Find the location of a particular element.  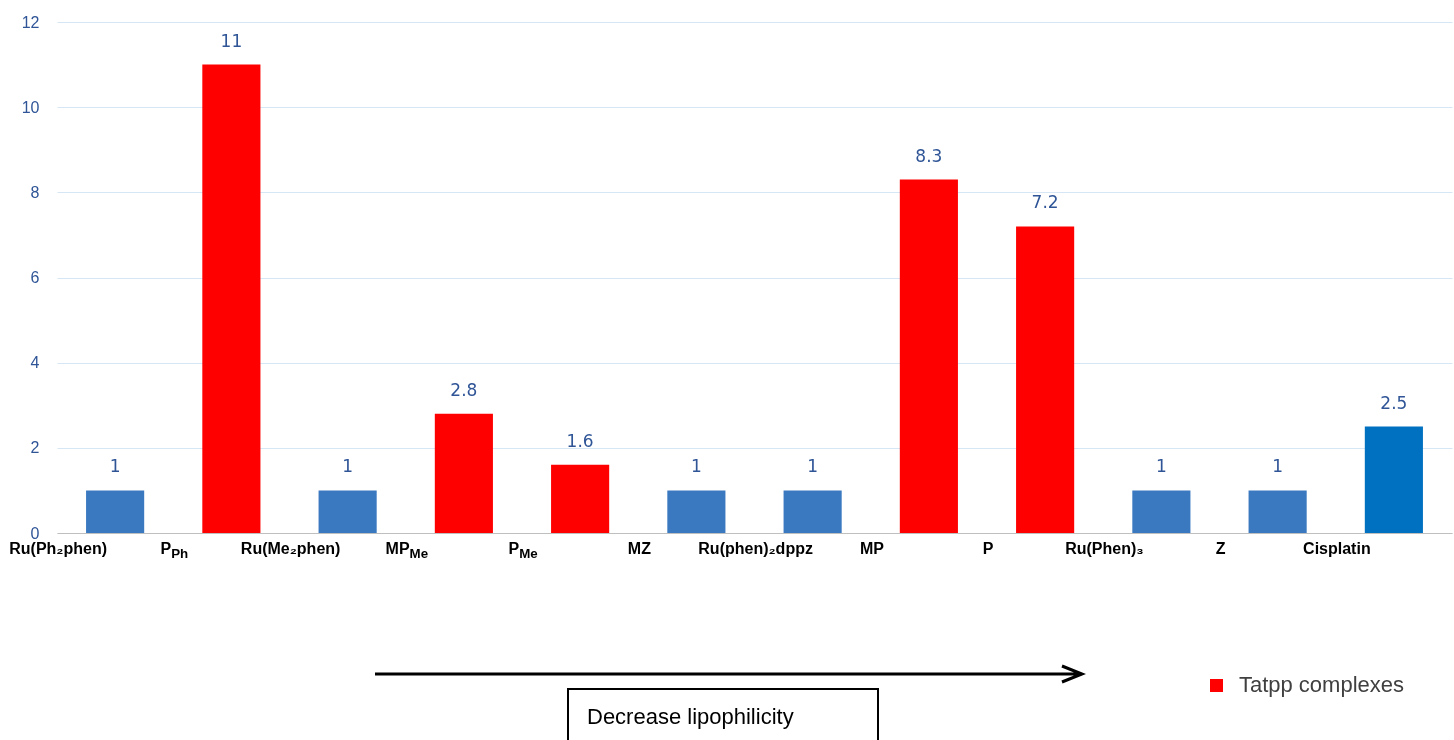

data-label: 11 is located at coordinates (231, 40).